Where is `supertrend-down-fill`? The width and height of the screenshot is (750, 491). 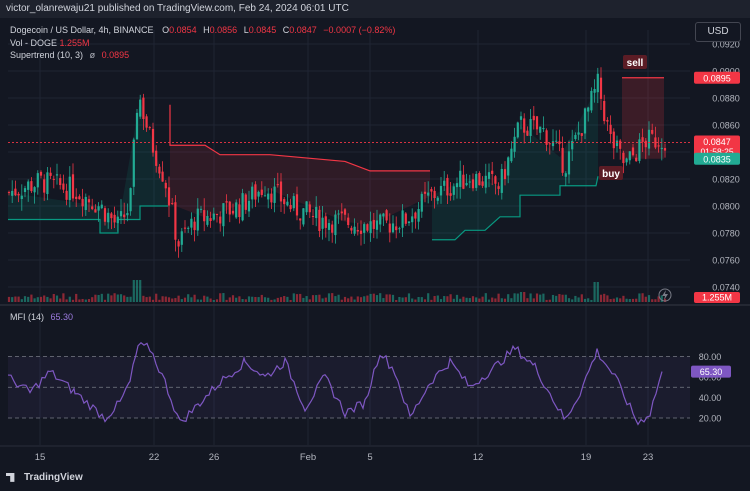
supertrend-down-fill is located at coordinates (300, 164).